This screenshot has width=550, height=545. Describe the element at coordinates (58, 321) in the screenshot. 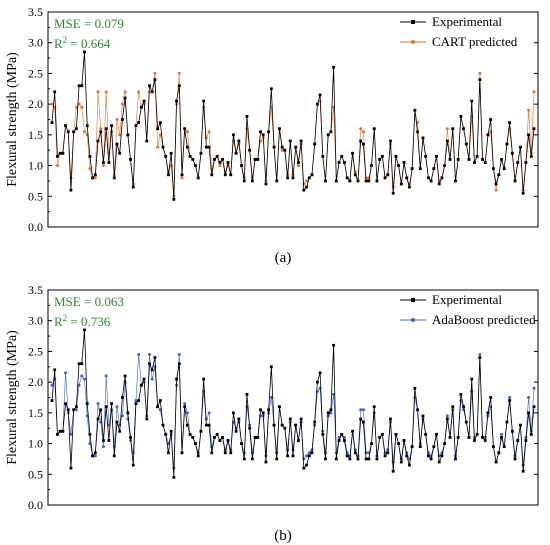

I see `stat-name: R` at that location.